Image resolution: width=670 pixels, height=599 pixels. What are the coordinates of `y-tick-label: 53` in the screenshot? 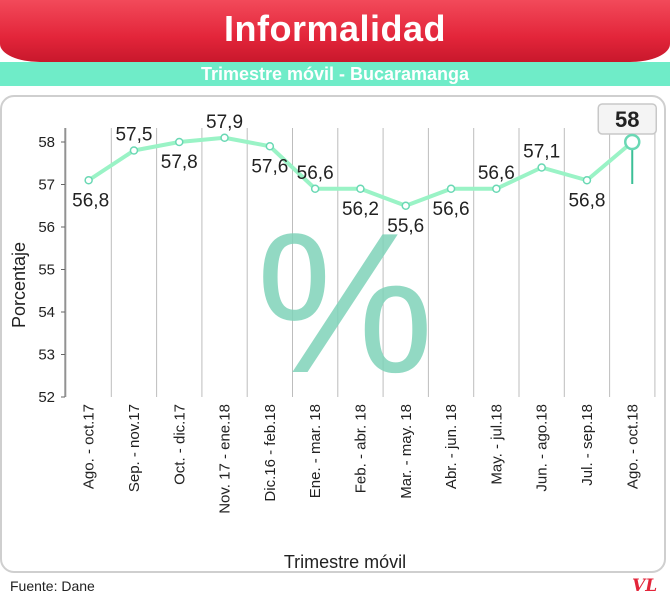 It's located at (46, 355).